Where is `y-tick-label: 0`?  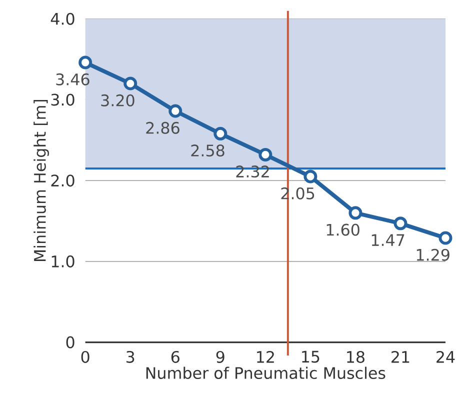 y-tick-label: 0 is located at coordinates (70, 342).